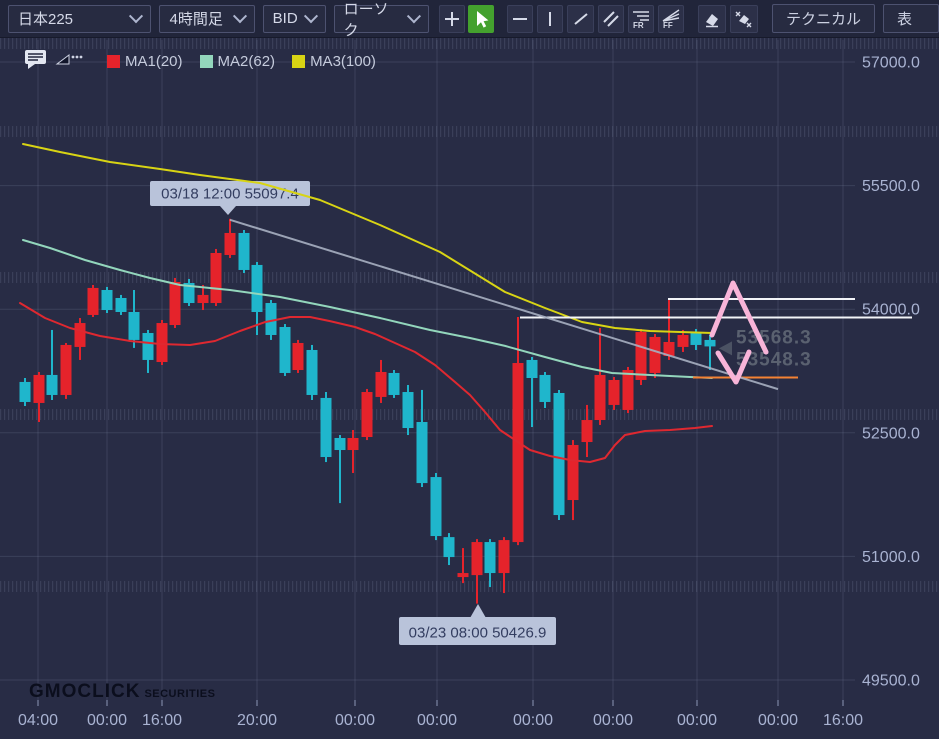 Image resolution: width=939 pixels, height=739 pixels. What do you see at coordinates (504, 304) in the screenshot?
I see `trend-line` at bounding box center [504, 304].